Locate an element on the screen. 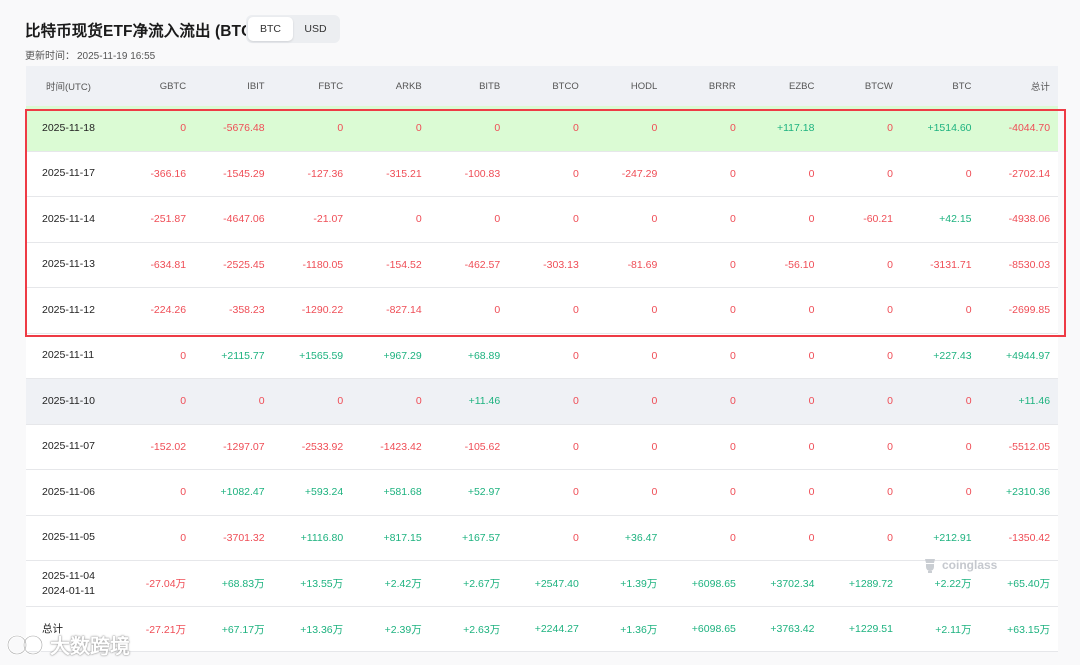 This screenshot has height=665, width=1080. flow-value: -1297.07 is located at coordinates (244, 446).